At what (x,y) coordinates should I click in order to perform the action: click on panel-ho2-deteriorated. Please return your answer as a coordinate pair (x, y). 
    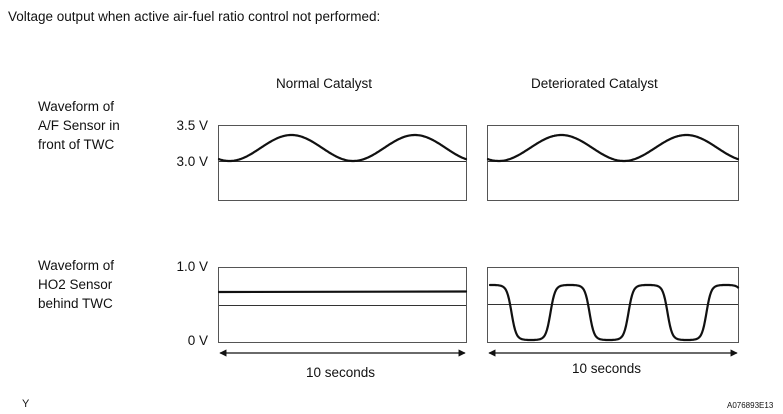
    Looking at the image, I should click on (613, 305).